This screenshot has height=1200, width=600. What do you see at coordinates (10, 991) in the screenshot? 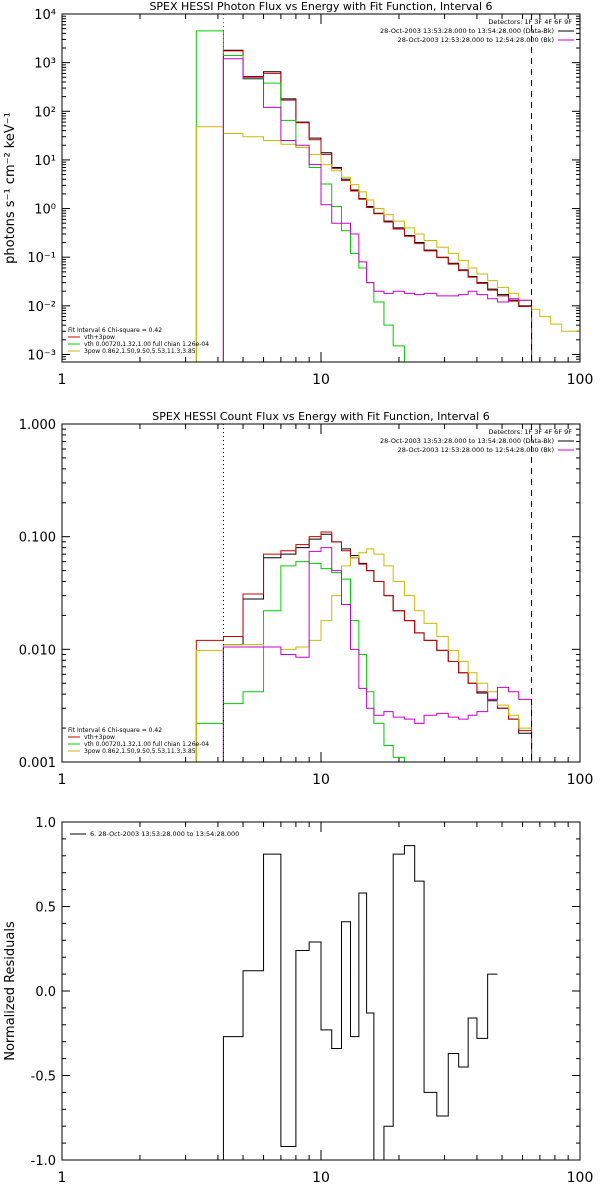
I see `y-axis-label: Normalized Residuals` at bounding box center [10, 991].